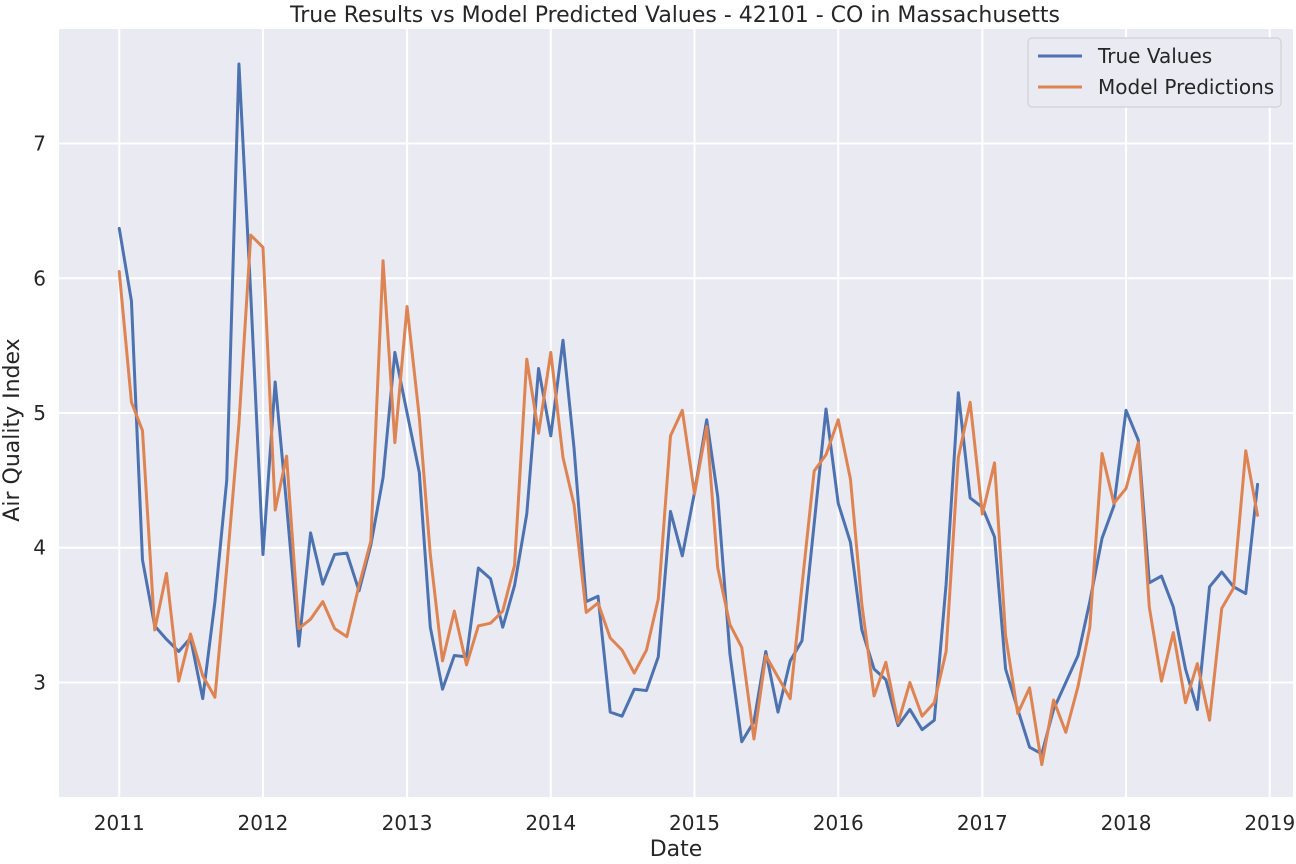 This screenshot has height=864, width=1296. I want to click on x-tick-label: 2017, so click(982, 823).